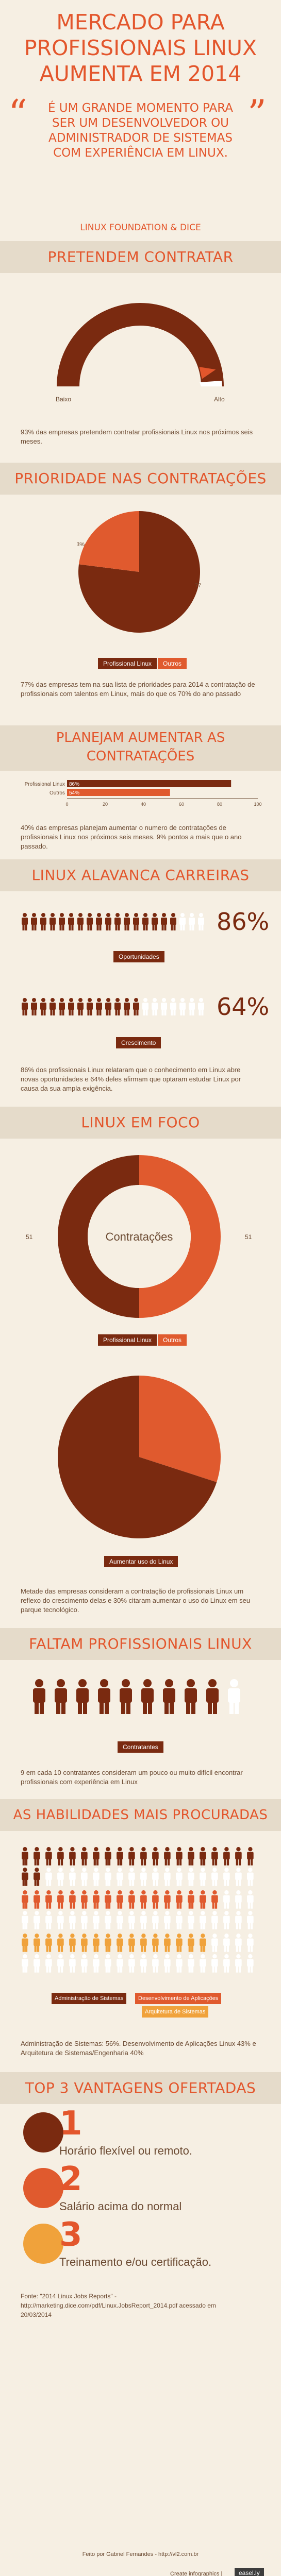 The height and width of the screenshot is (2576, 281). Describe the element at coordinates (149, 783) in the screenshot. I see `bar` at that location.